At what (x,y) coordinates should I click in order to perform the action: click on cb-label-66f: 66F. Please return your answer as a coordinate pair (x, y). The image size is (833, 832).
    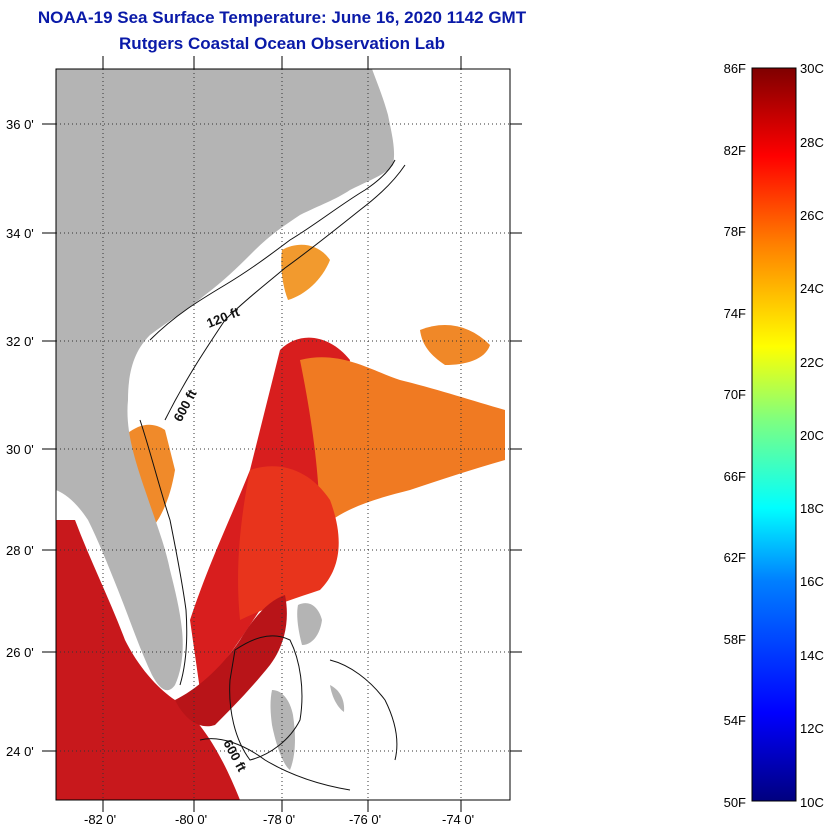
    Looking at the image, I should click on (734, 476).